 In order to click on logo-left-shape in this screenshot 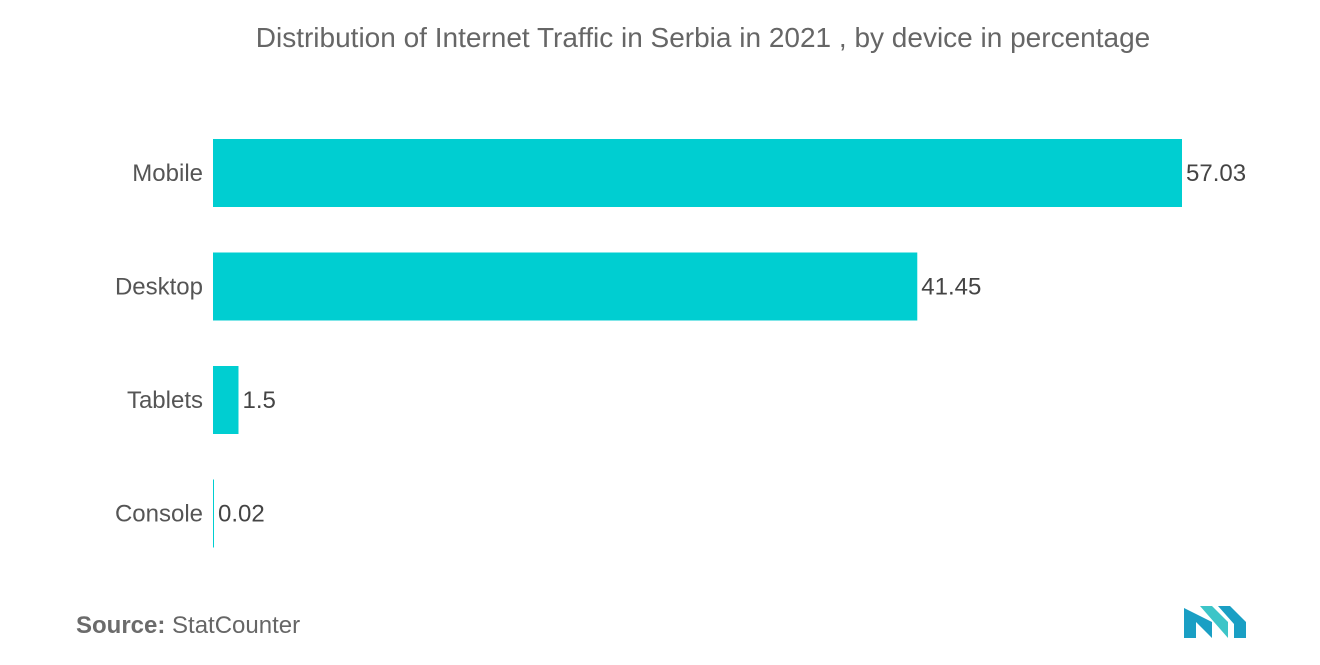, I will do `click(1198, 623)`.